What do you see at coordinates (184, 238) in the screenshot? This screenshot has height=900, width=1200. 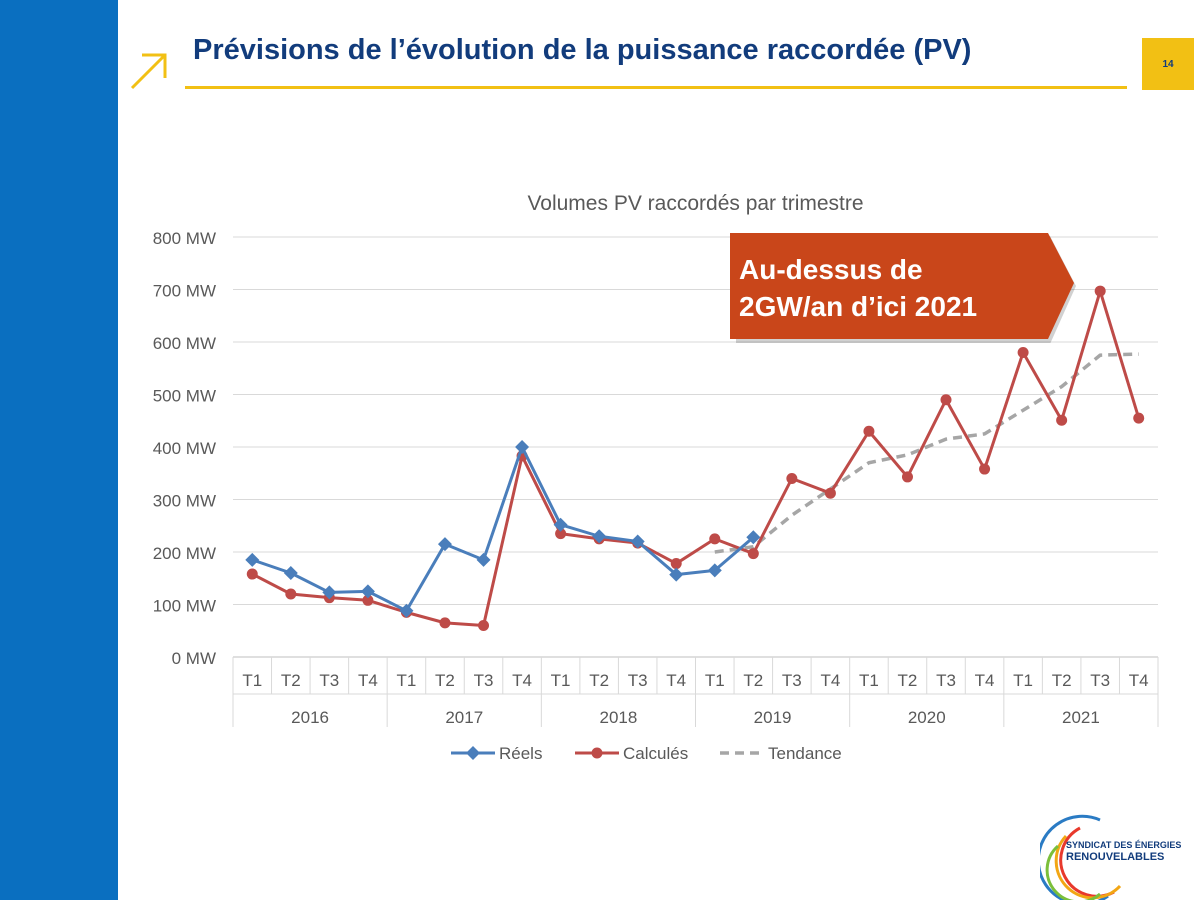 I see `y-tick-label: 800 MW` at bounding box center [184, 238].